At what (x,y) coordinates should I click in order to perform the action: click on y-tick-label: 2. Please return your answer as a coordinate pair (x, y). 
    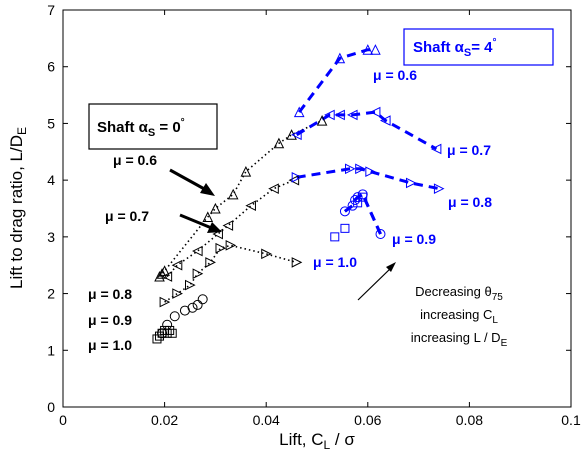
    Looking at the image, I should click on (51, 294).